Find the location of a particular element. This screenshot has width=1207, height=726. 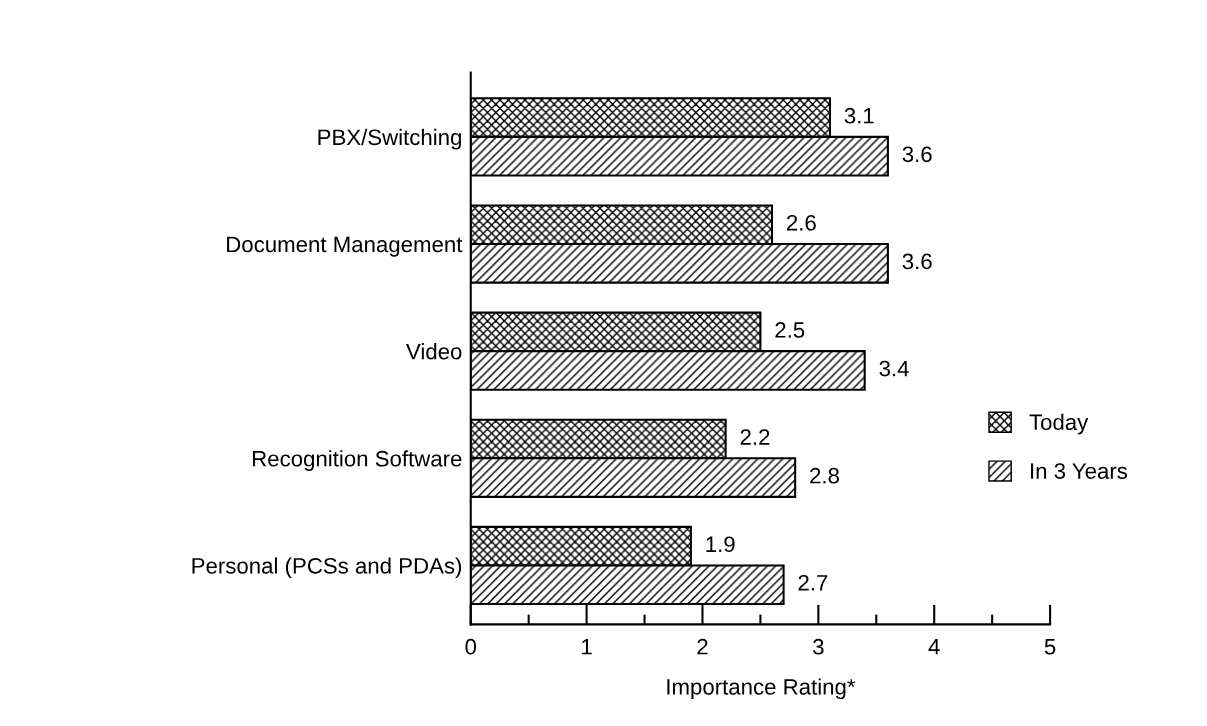

y-tick-label: Document Management is located at coordinates (345, 246).